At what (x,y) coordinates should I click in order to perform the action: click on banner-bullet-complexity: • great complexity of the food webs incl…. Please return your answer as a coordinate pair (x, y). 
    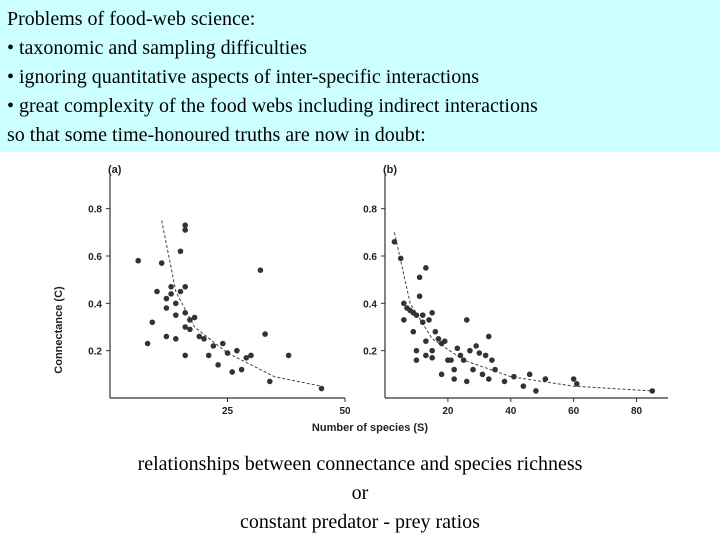
    Looking at the image, I should click on (272, 106).